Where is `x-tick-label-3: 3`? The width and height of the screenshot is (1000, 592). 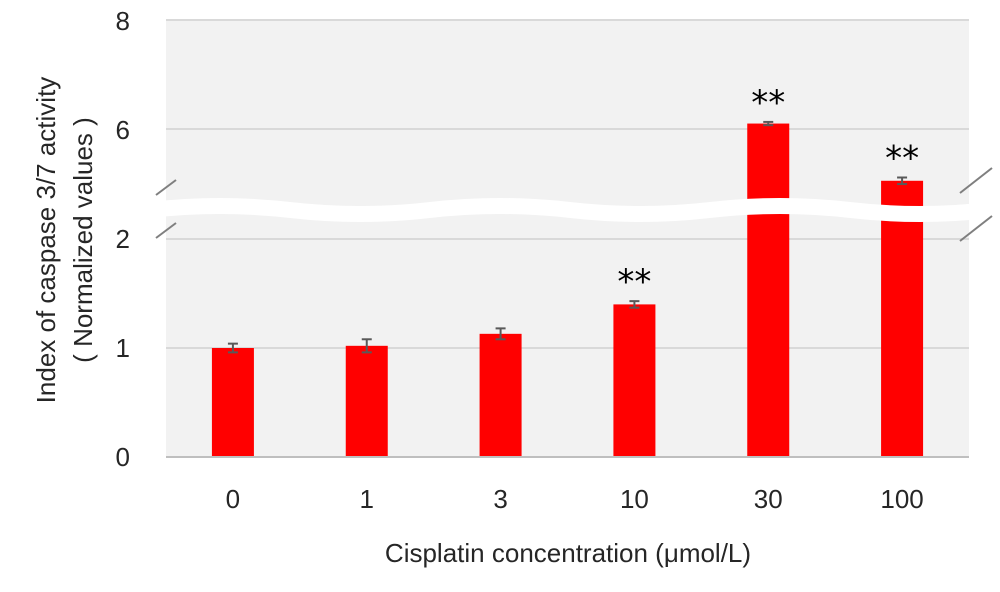 x-tick-label-3: 3 is located at coordinates (500, 499).